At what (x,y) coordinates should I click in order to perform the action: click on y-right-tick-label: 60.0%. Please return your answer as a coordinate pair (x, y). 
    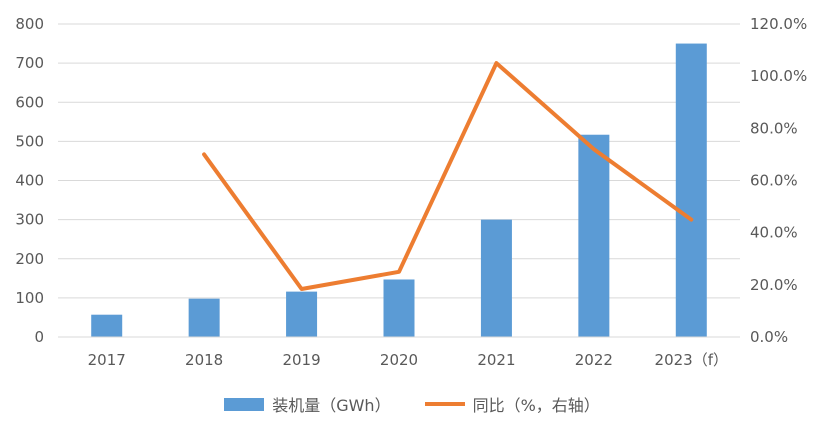
    Looking at the image, I should click on (774, 181).